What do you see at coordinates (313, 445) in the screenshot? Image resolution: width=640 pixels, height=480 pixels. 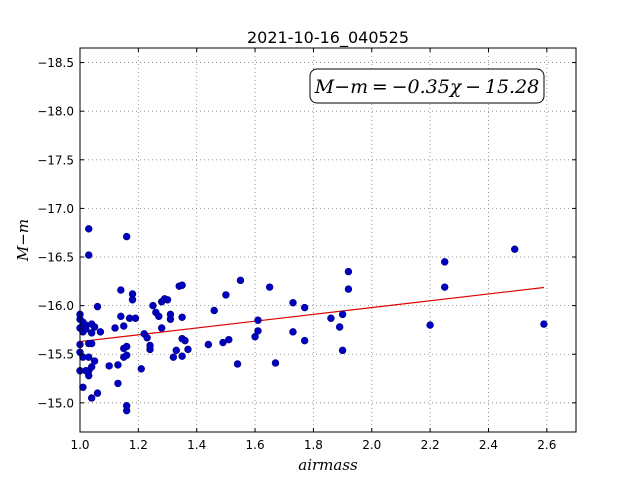 I see `x-tick-label: 1.8` at bounding box center [313, 445].